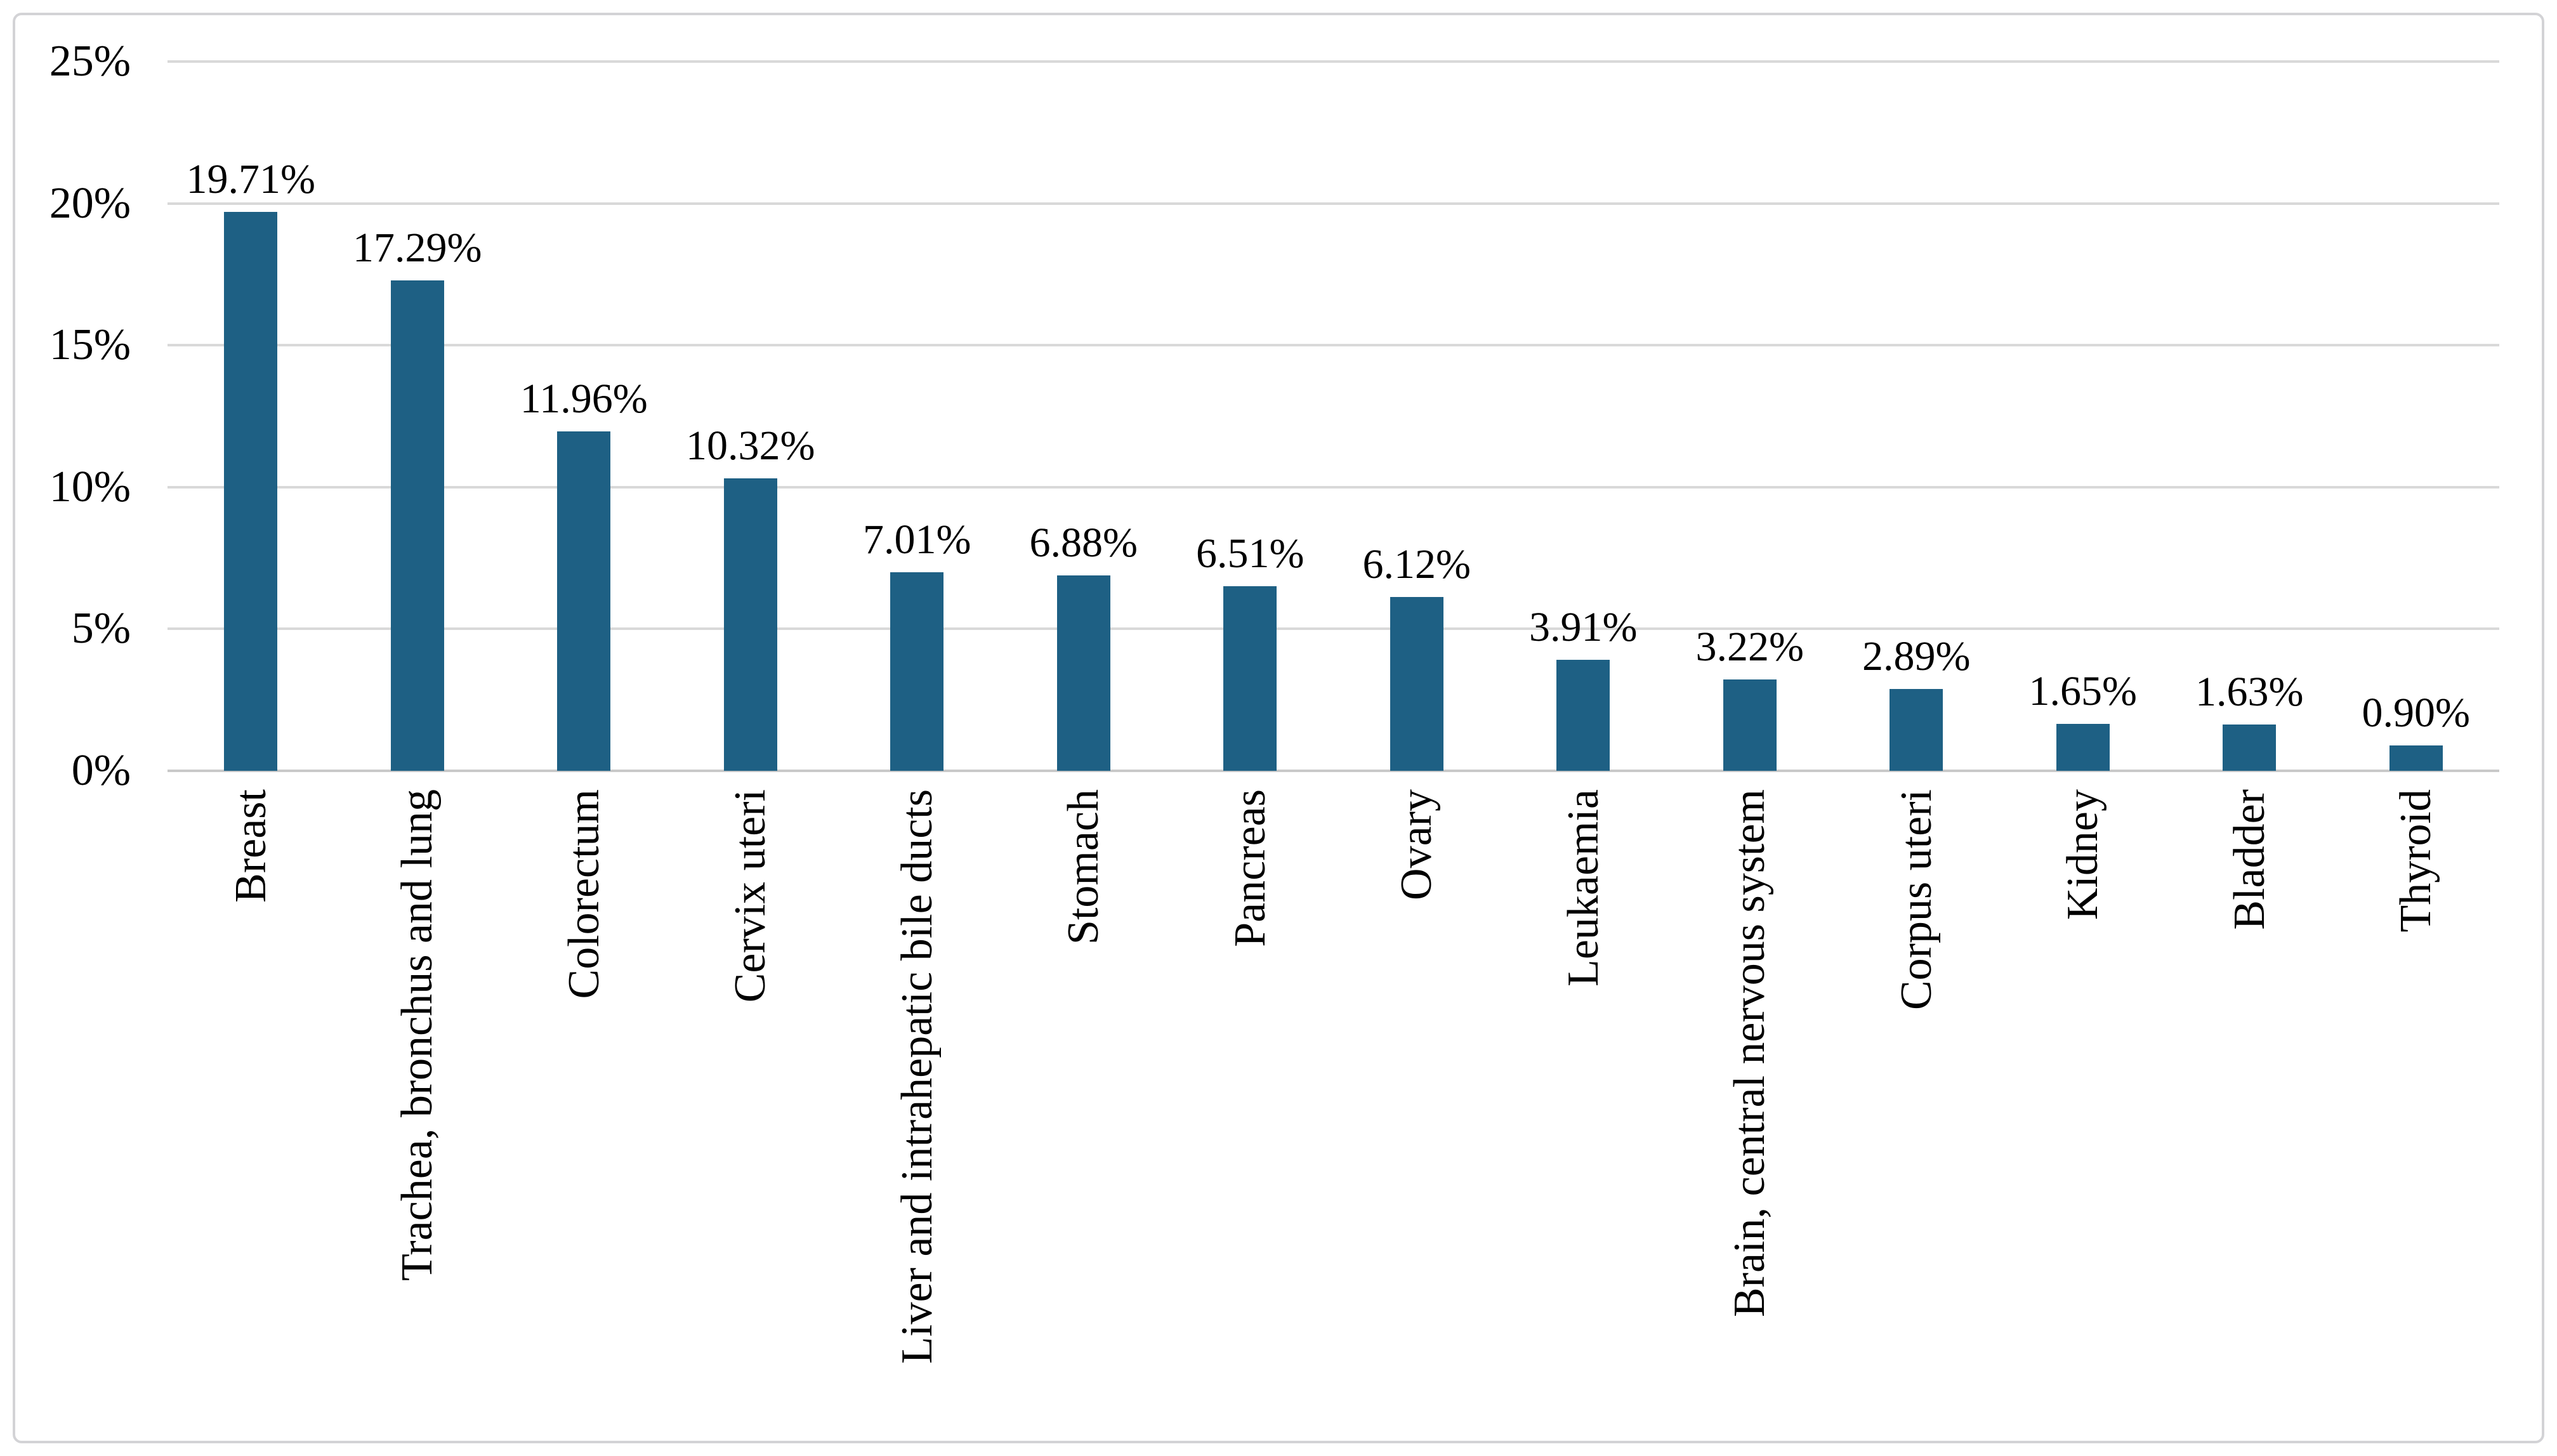 The height and width of the screenshot is (1456, 2557). Describe the element at coordinates (750, 416) in the screenshot. I see `bar-slot: 10.32%` at that location.